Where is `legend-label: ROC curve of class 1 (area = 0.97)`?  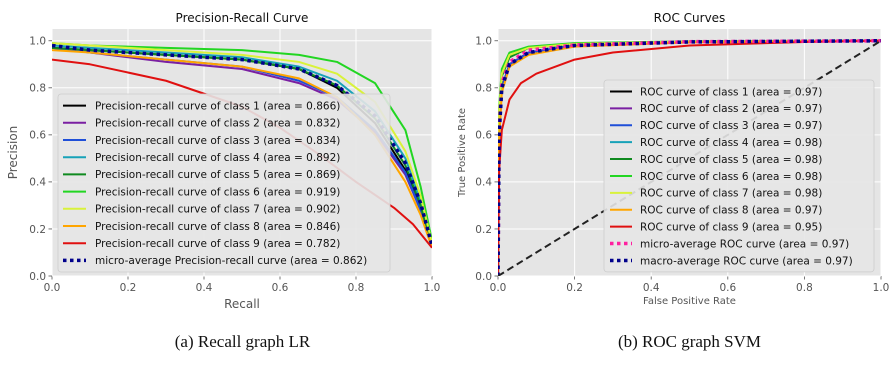 legend-label: ROC curve of class 1 (area = 0.97) is located at coordinates (731, 92).